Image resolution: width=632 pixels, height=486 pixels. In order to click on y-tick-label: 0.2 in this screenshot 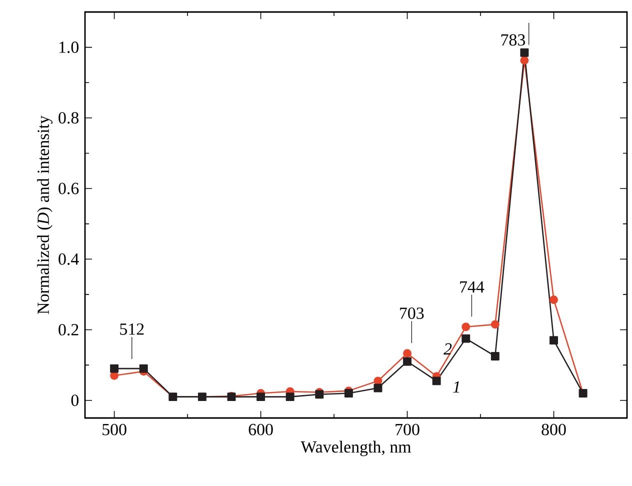, I will do `click(68, 330)`.